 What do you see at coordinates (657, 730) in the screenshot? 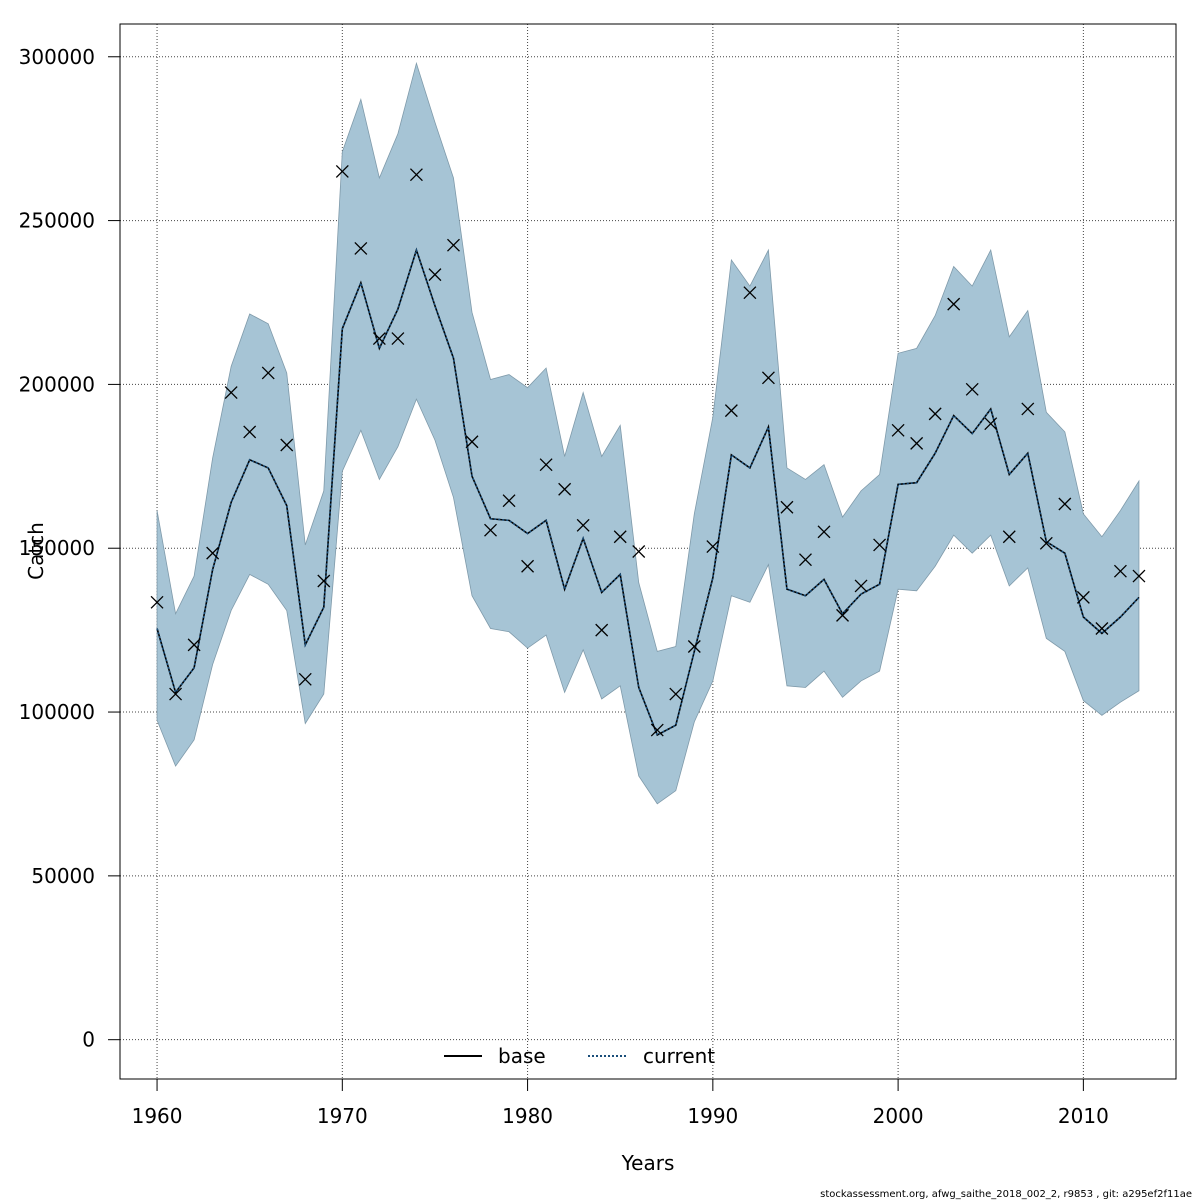
I see `observation-marker-1987` at bounding box center [657, 730].